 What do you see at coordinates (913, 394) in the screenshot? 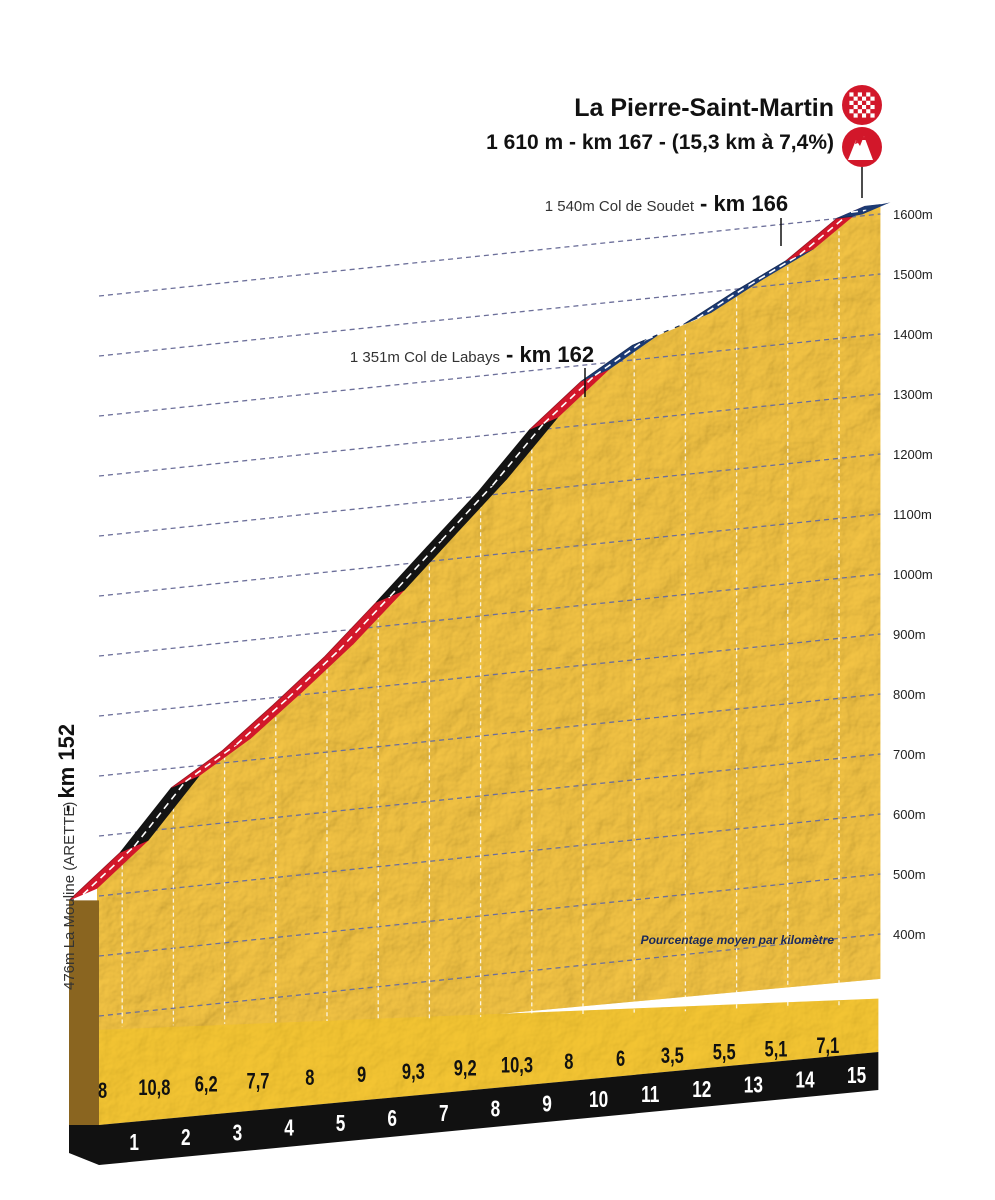
I see `altitude-tick-label: 1300m` at bounding box center [913, 394].